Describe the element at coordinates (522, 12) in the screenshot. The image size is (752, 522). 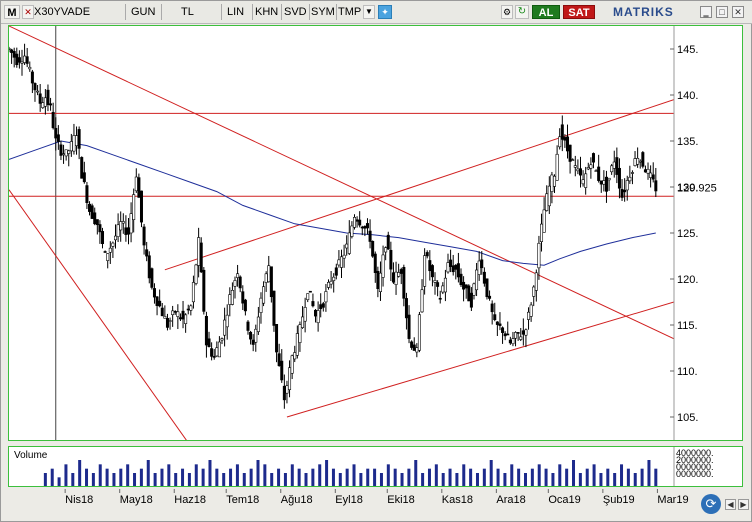
I see `refresh-small-icon: ↻` at that location.